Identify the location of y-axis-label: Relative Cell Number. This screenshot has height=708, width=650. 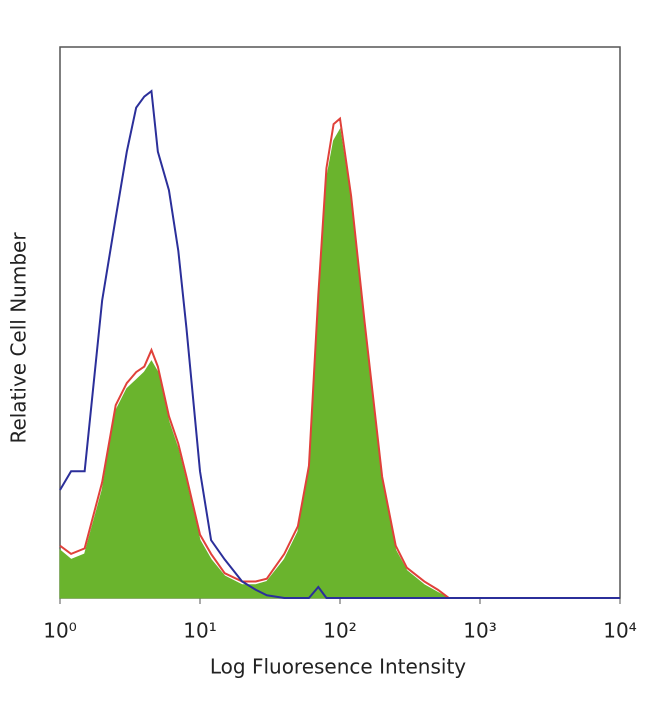
(19, 338).